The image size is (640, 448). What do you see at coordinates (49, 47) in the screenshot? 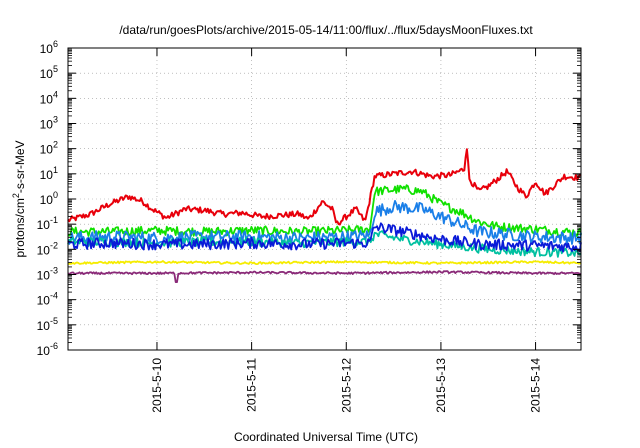
I see `y-tick-label: 10⁶` at bounding box center [49, 47].